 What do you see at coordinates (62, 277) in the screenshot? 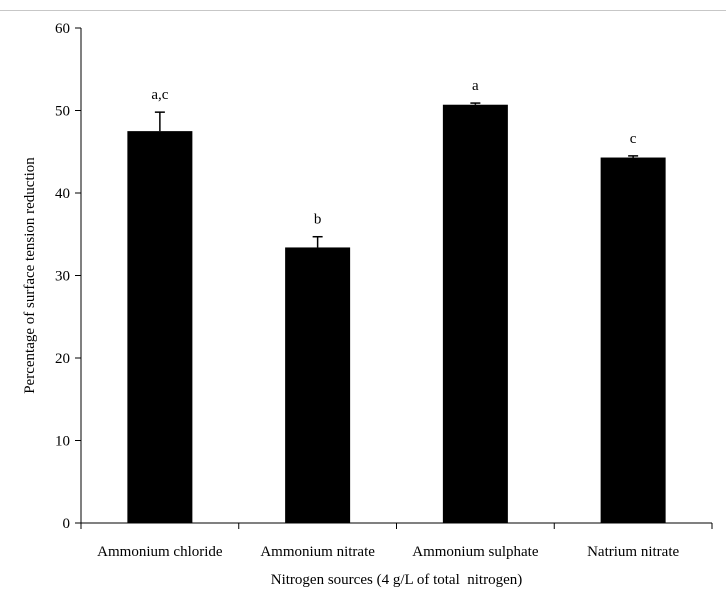
I see `y-tick-label: 30` at bounding box center [62, 277].